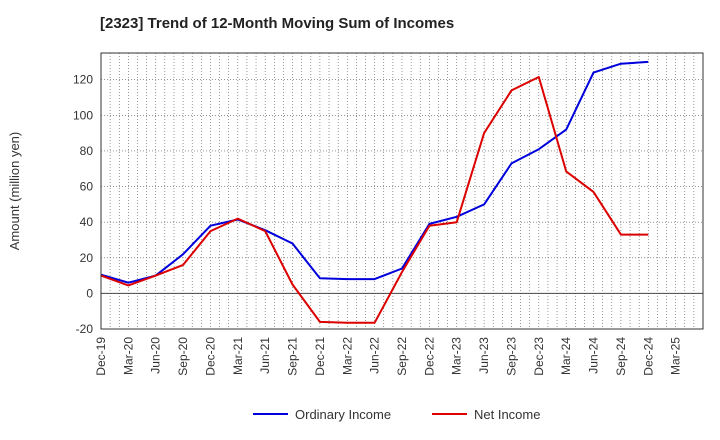 The image size is (720, 440). What do you see at coordinates (507, 414) in the screenshot?
I see `legend-label: Net Income` at bounding box center [507, 414].